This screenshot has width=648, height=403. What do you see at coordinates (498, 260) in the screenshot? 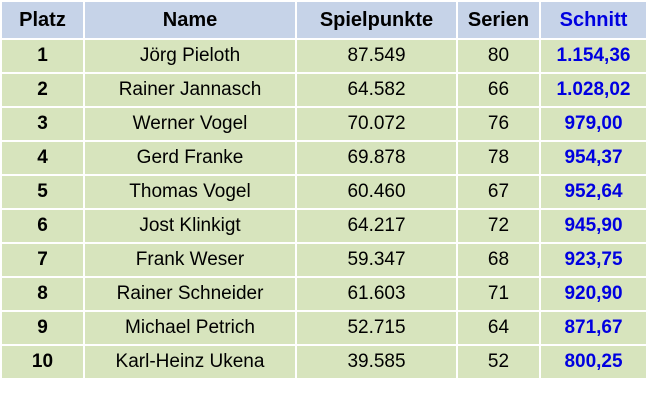
I see `cell-serien: 68` at bounding box center [498, 260].